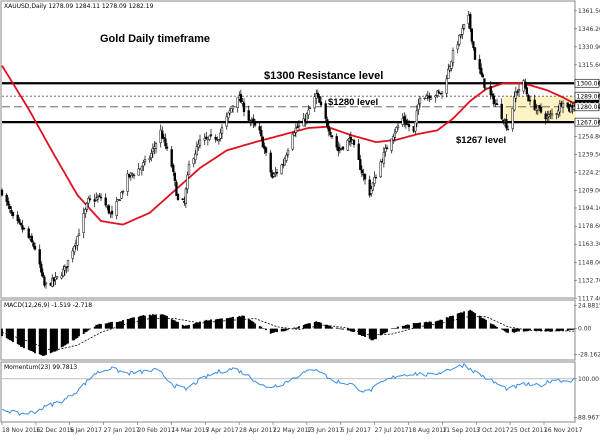 This screenshot has height=441, width=600. I want to click on momentum-tick-label: 88.9677, so click(589, 418).